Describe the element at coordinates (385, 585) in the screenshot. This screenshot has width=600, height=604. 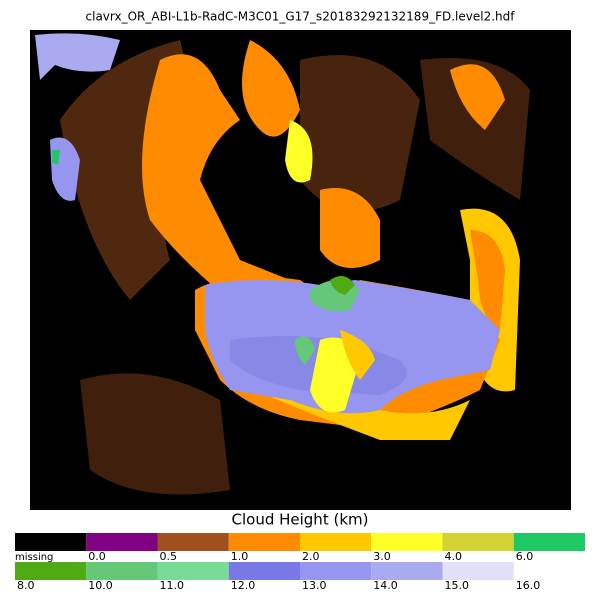
I see `colorbar-tick-label: 14.0` at that location.